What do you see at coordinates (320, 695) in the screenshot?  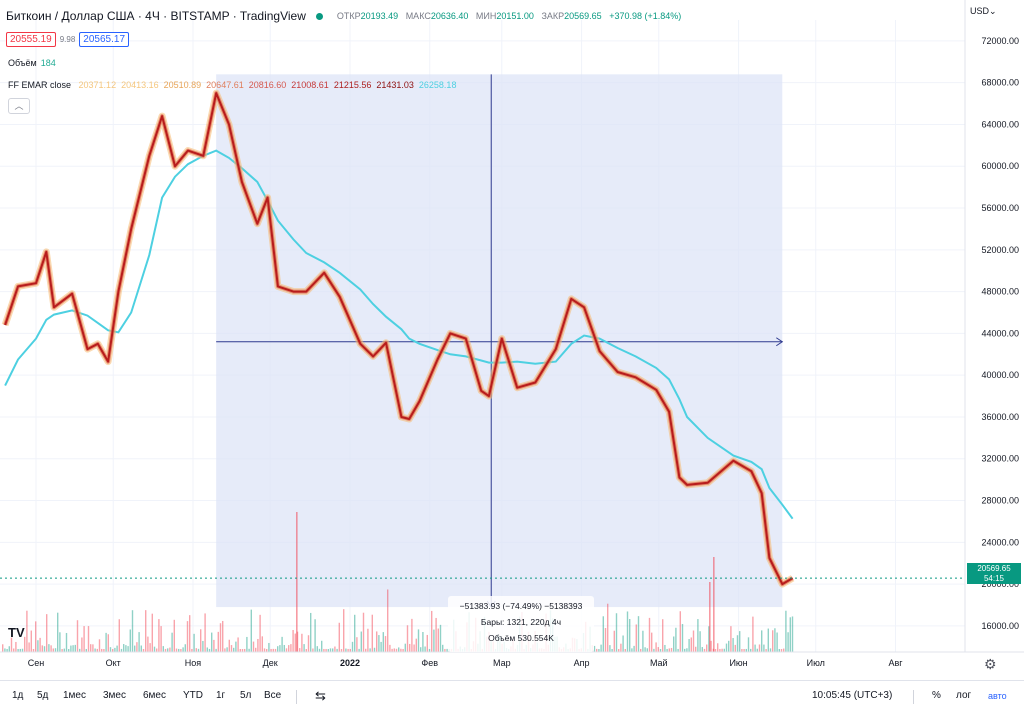 I see `calendar-range-icon: ⇆` at bounding box center [320, 695].